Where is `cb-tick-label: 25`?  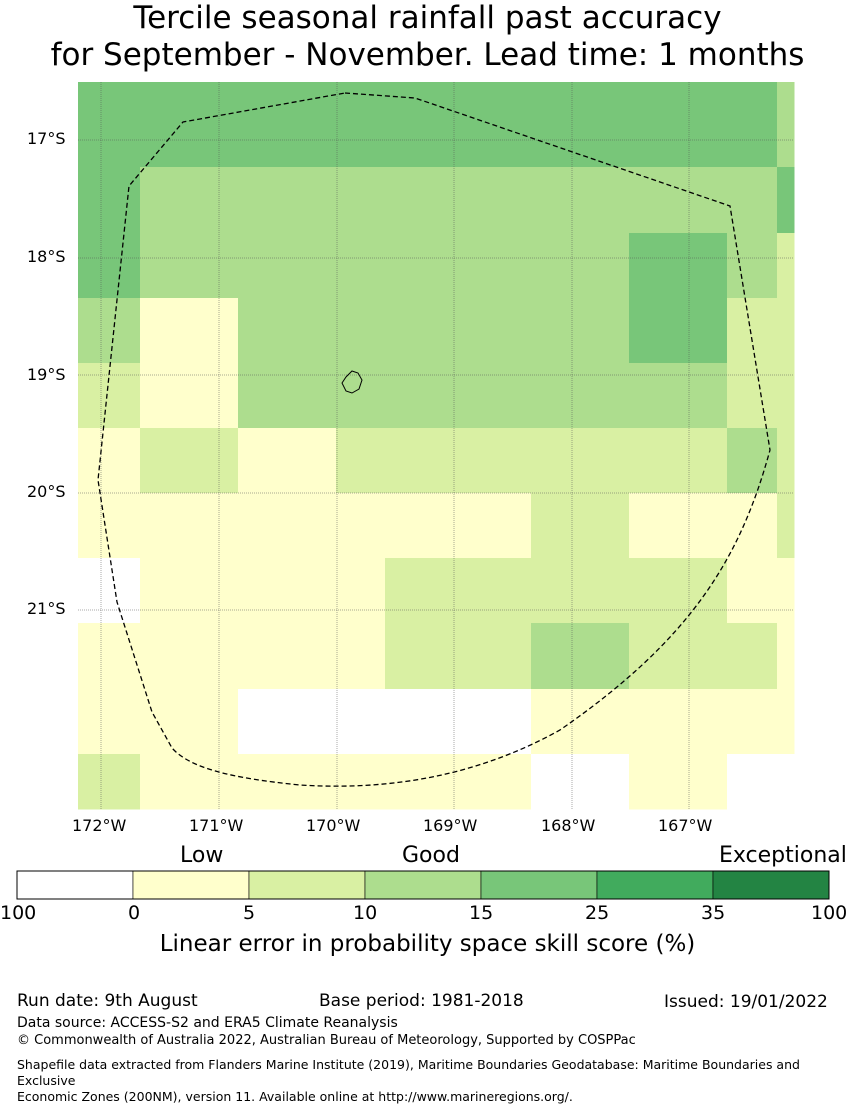
cb-tick-label: 25 is located at coordinates (597, 913).